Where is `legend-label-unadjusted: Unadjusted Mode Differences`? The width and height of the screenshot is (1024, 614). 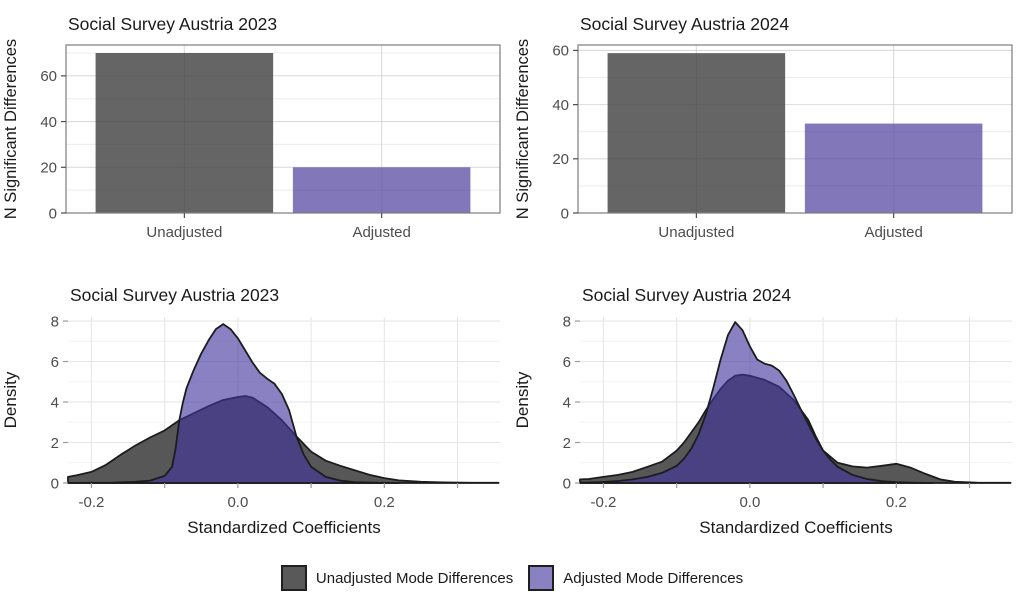 legend-label-unadjusted: Unadjusted Mode Differences is located at coordinates (414, 578).